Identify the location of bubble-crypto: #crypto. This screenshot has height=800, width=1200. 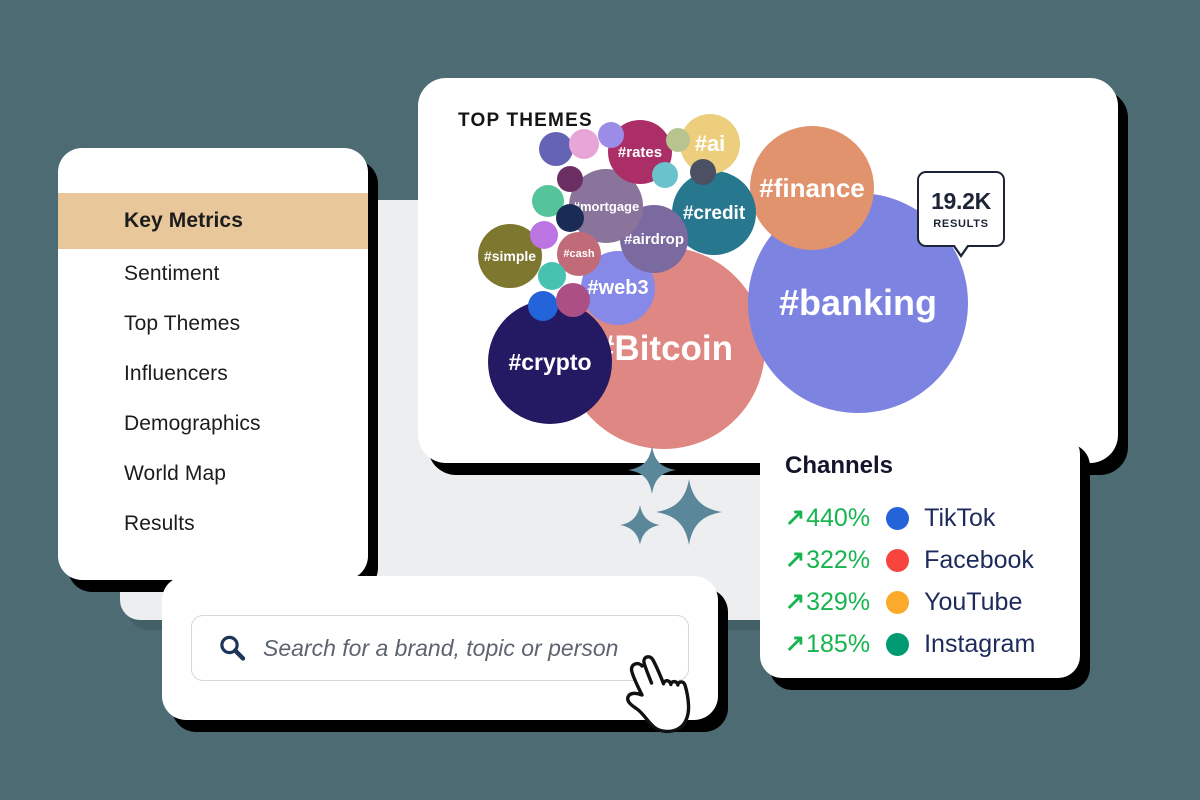
(550, 362).